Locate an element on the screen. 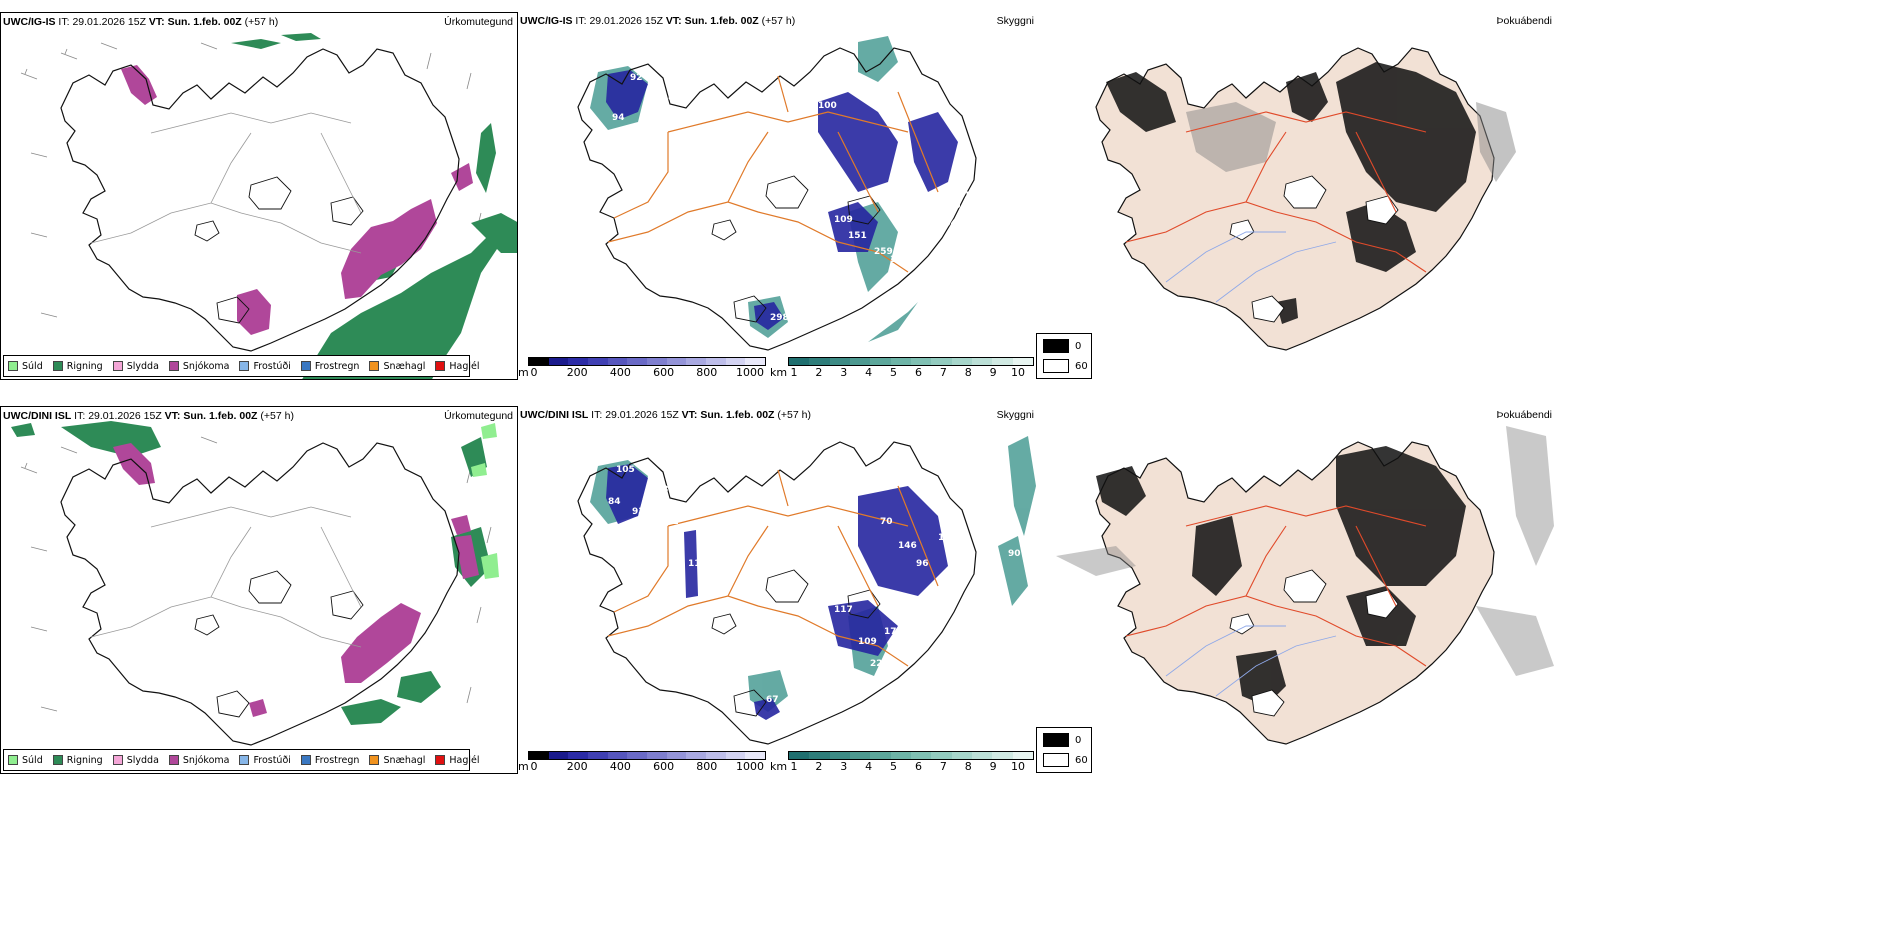  visibility-value: 96 is located at coordinates (922, 564).